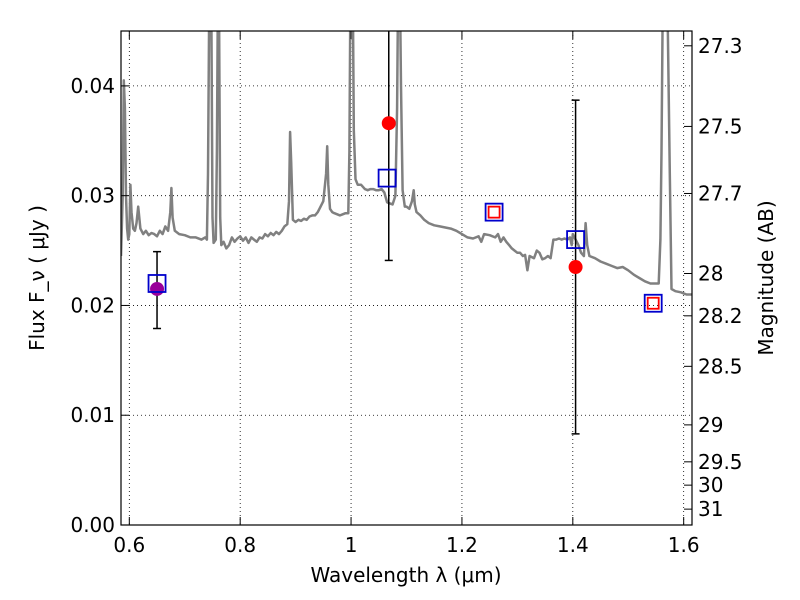 This screenshot has width=800, height=600. What do you see at coordinates (710, 485) in the screenshot?
I see `magnitude-tick-label: 30` at bounding box center [710, 485].